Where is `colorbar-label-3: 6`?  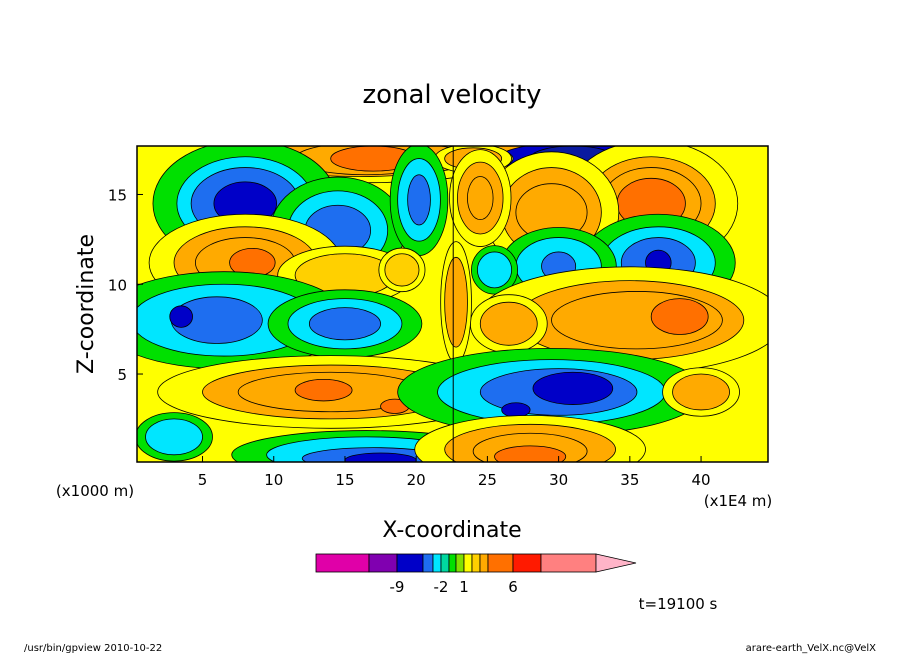 colorbar-label-3: 6 is located at coordinates (513, 587).